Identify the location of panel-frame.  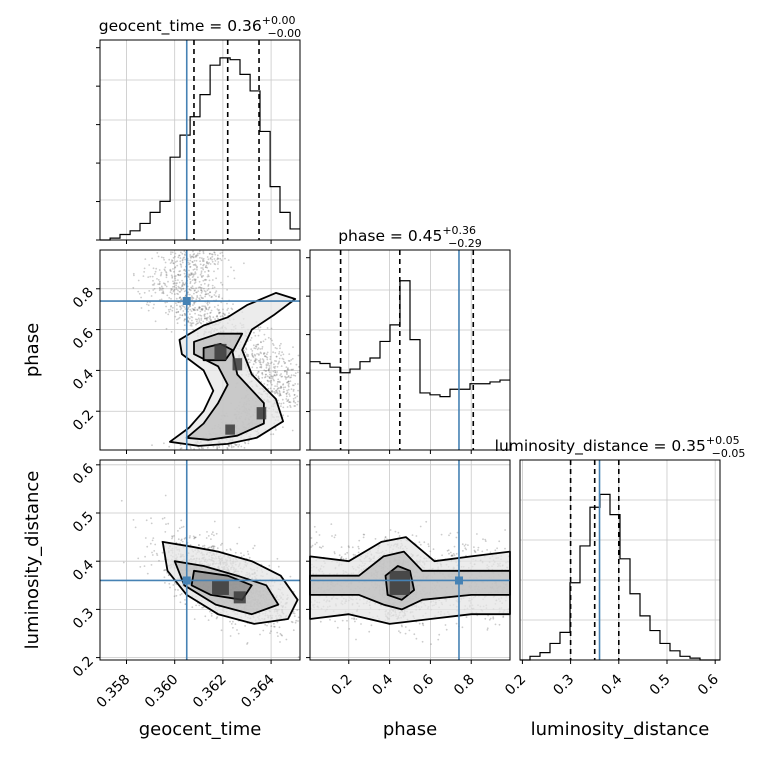
(200, 560).